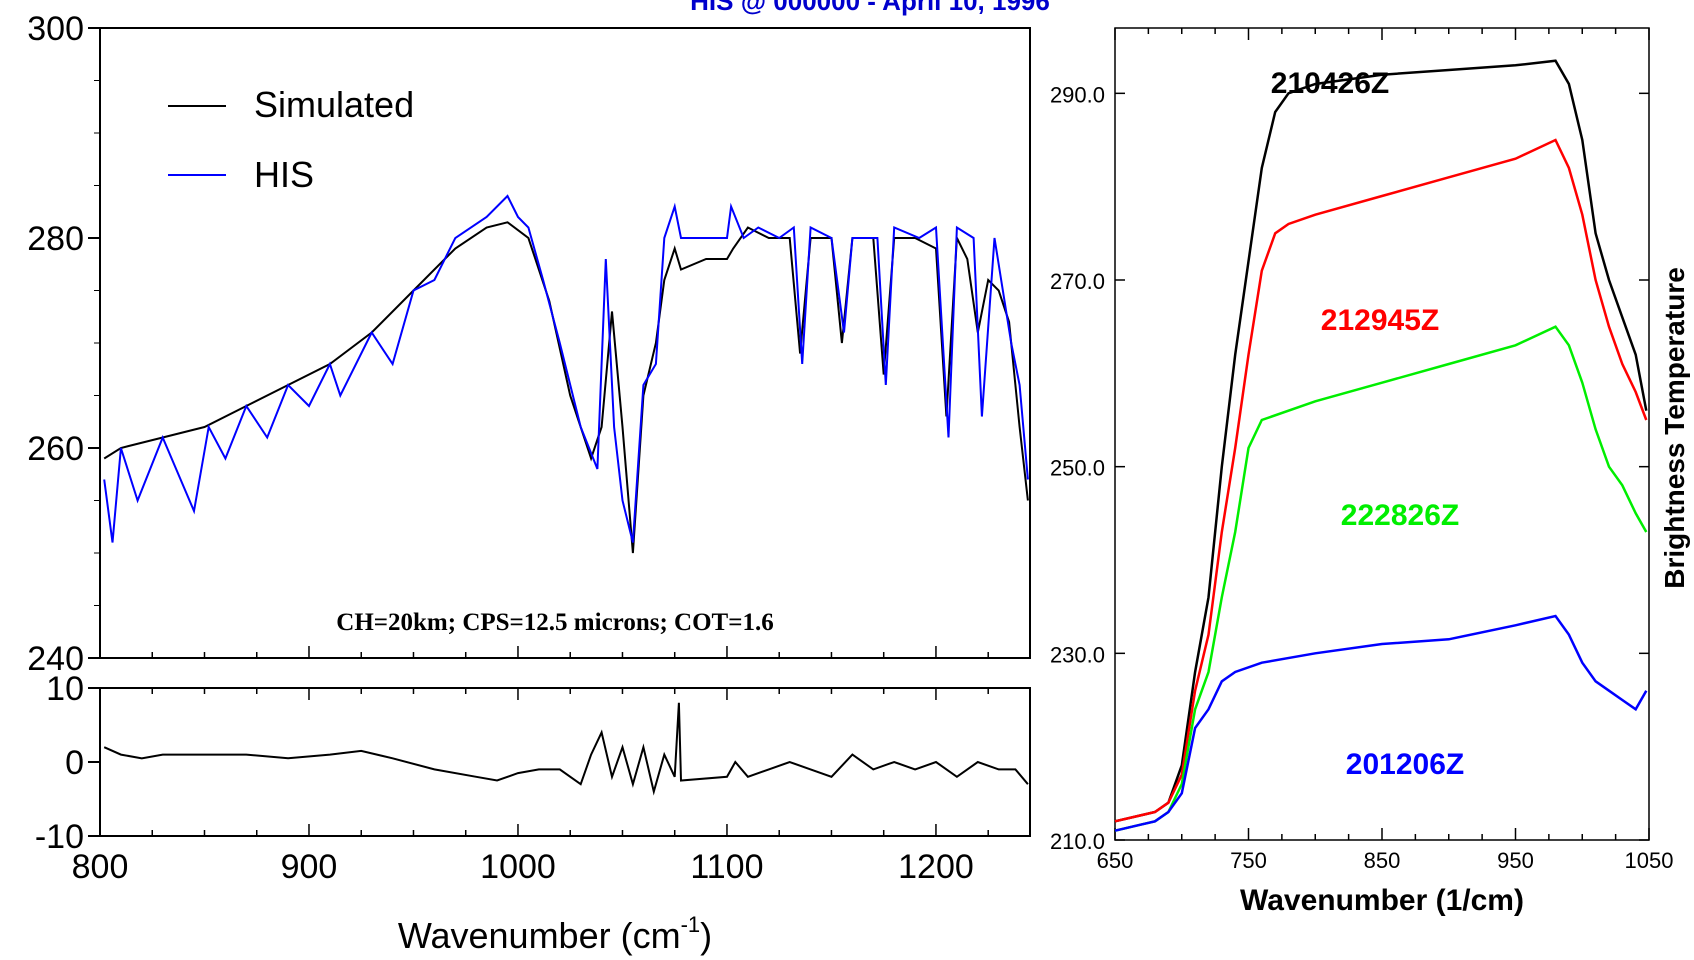  Describe the element at coordinates (1077, 281) in the screenshot. I see `y-tick-label: 270.0` at that location.